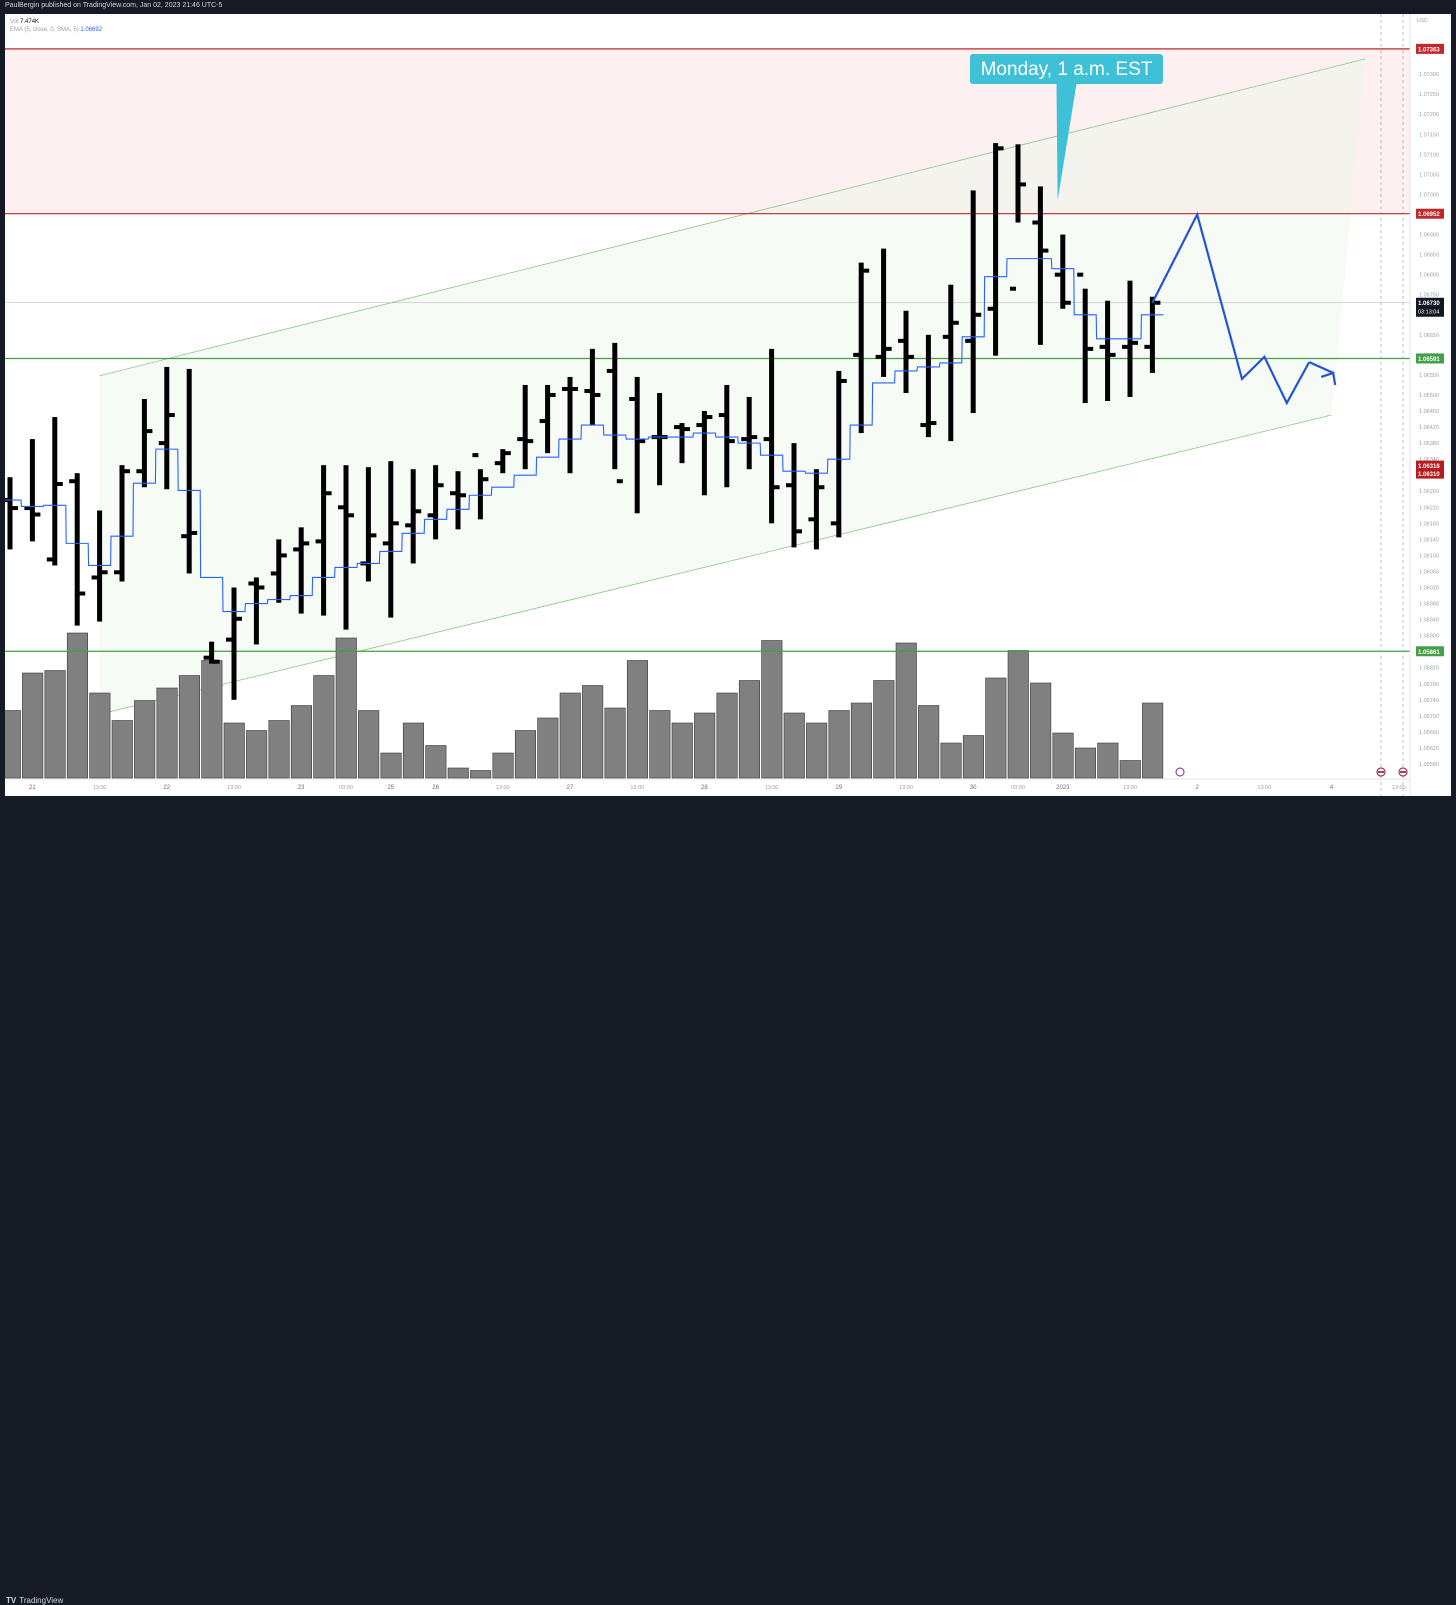 Image resolution: width=1456 pixels, height=1605 pixels. What do you see at coordinates (1018, 788) in the screenshot?
I see `time-tick-label: 09:00` at bounding box center [1018, 788].